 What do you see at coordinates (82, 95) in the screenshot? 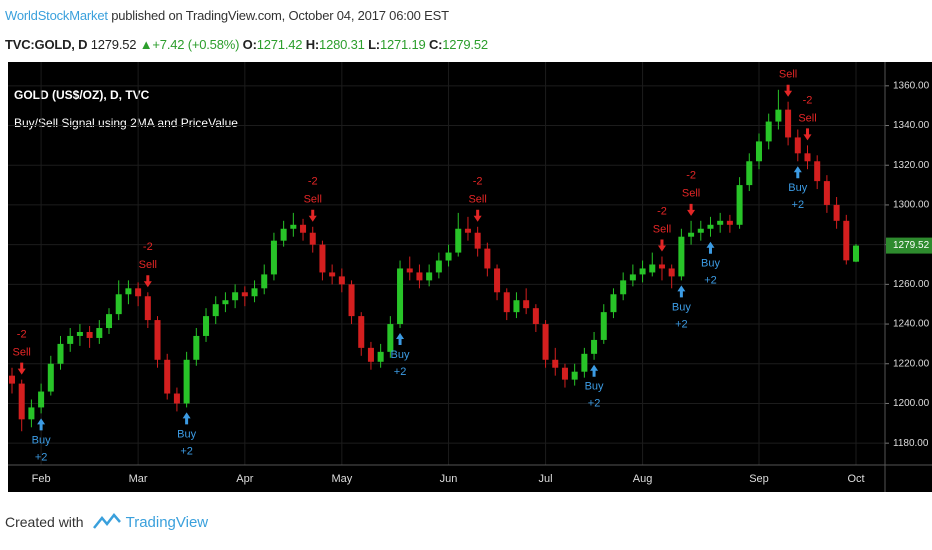
I see `chart-title: GOLD (US$/OZ), D, TVC` at bounding box center [82, 95].